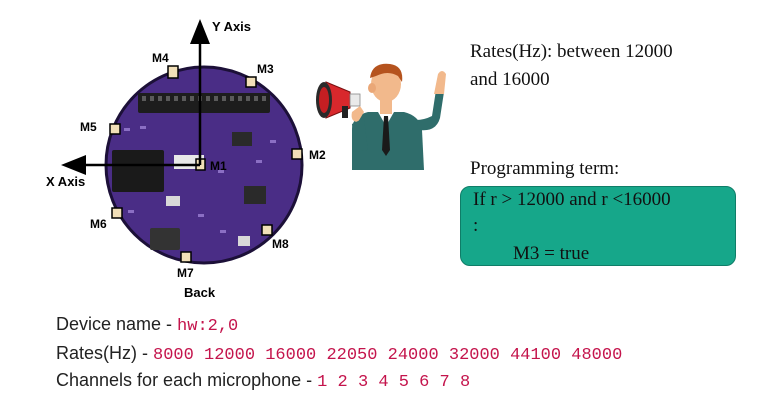 This screenshot has height=415, width=776. I want to click on mic-pad-m8, so click(267, 230).